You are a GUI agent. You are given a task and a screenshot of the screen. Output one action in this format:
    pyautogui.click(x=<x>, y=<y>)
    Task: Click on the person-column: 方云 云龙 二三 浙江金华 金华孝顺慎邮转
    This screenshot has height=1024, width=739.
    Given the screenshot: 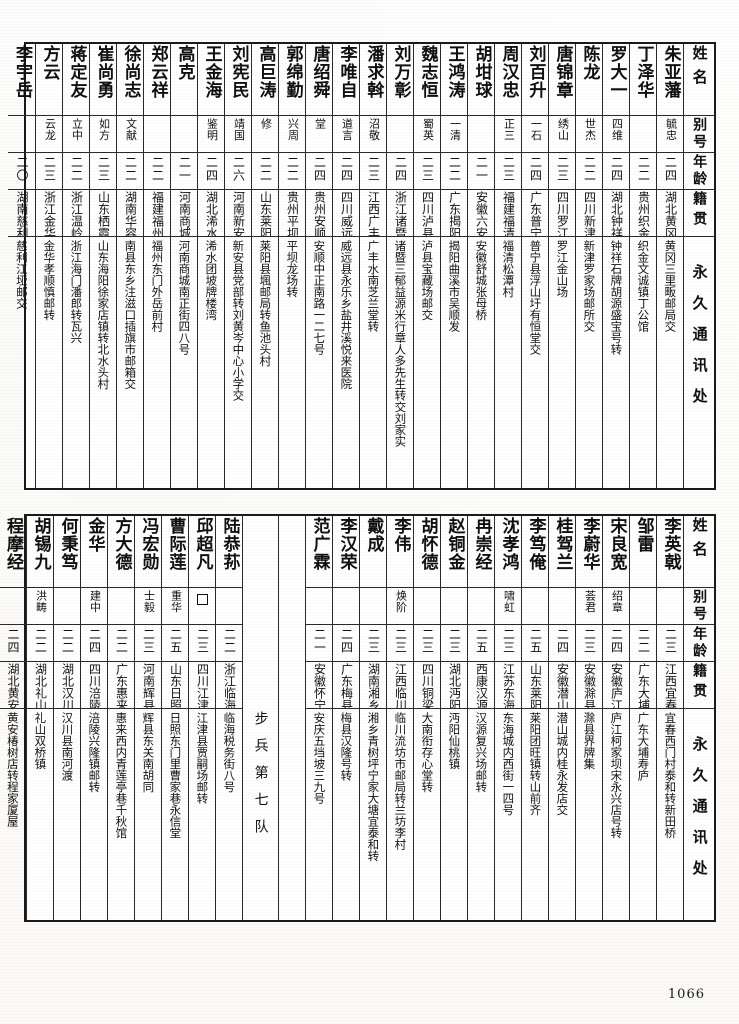 What is the action you would take?
    pyautogui.click(x=48, y=266)
    